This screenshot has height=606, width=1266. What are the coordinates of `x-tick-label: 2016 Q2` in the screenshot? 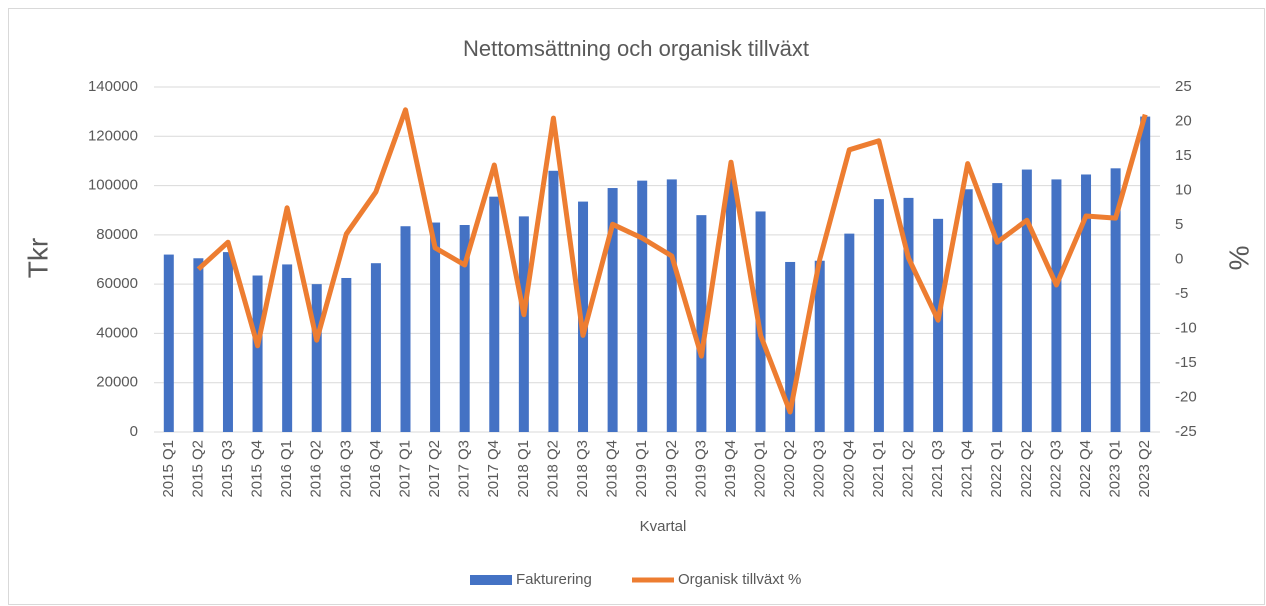 It's located at (316, 469).